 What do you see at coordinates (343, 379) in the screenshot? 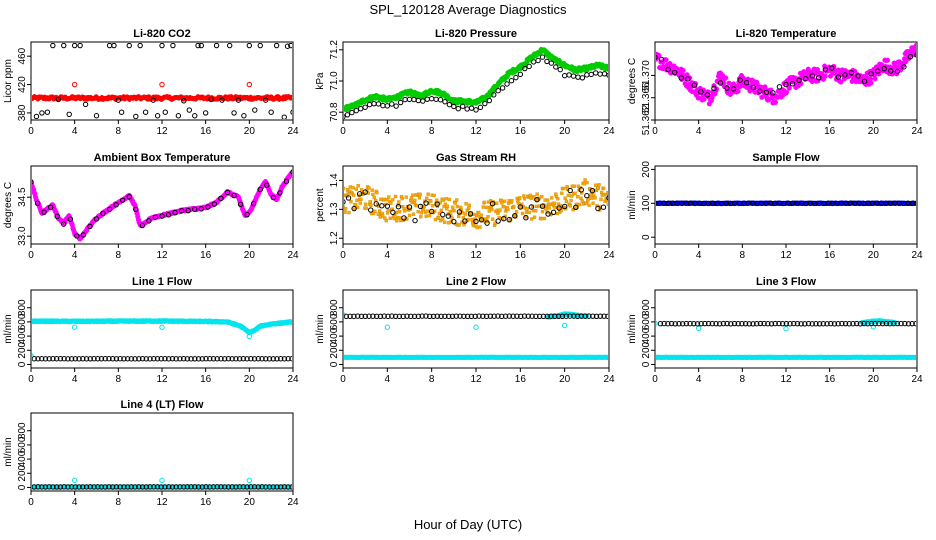
I see `x-tick-label: 0` at bounding box center [343, 379].